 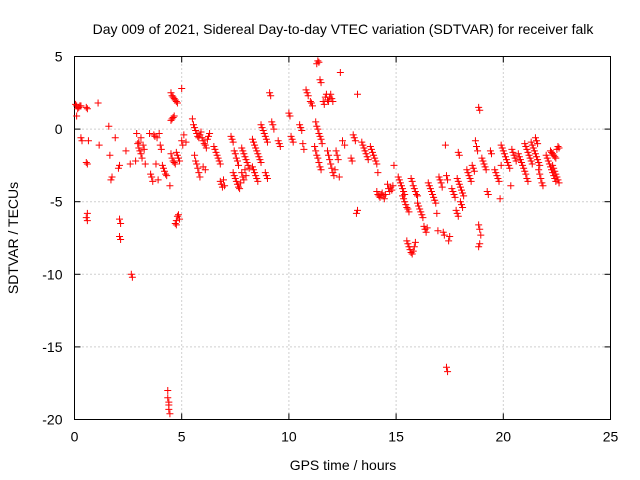 I want to click on y-tick-labels: -20 -15 -10 -5 0 5, so click(x=52, y=238).